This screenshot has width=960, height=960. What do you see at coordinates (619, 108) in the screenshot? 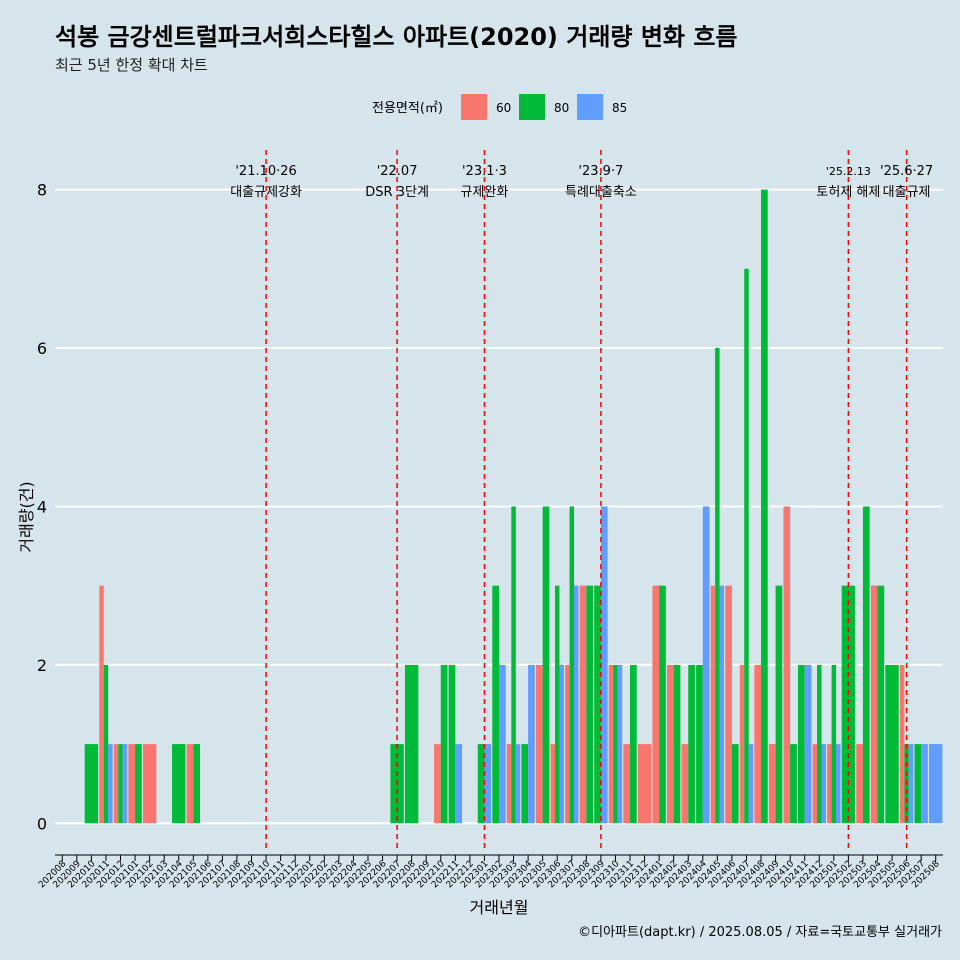
I see `legend-label-85: 85` at bounding box center [619, 108].